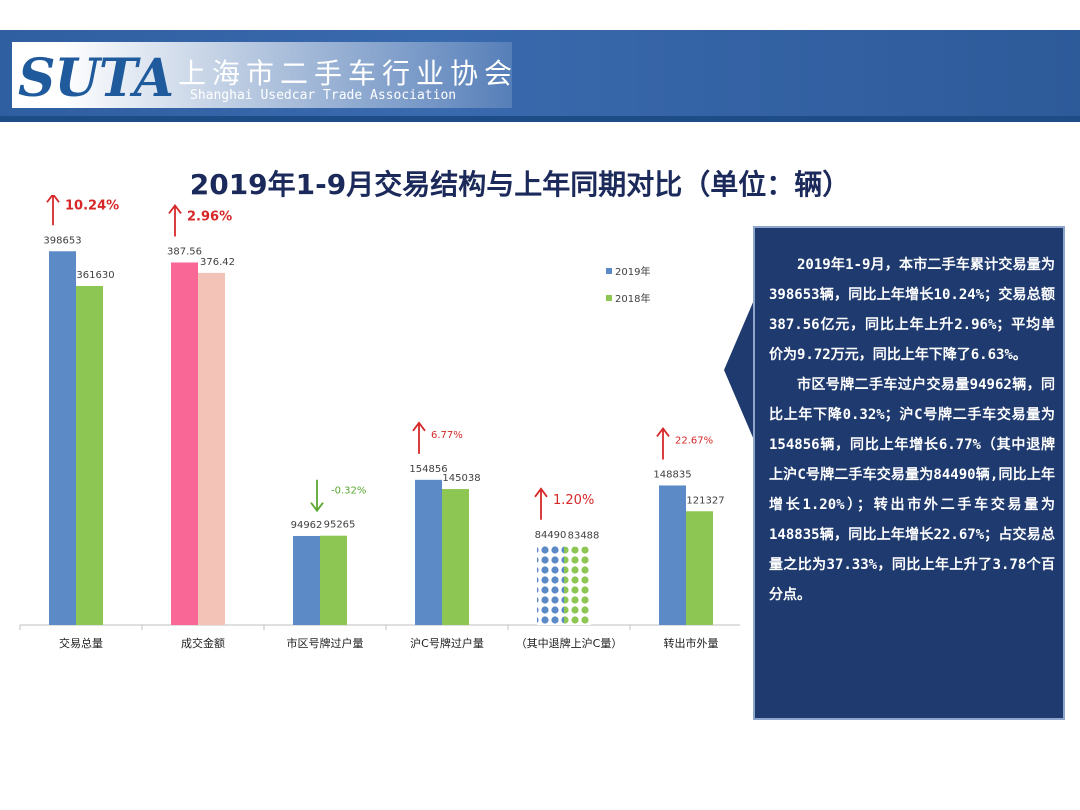 The width and height of the screenshot is (1080, 810). Describe the element at coordinates (62, 240) in the screenshot. I see `value-label-2019: 398653` at that location.